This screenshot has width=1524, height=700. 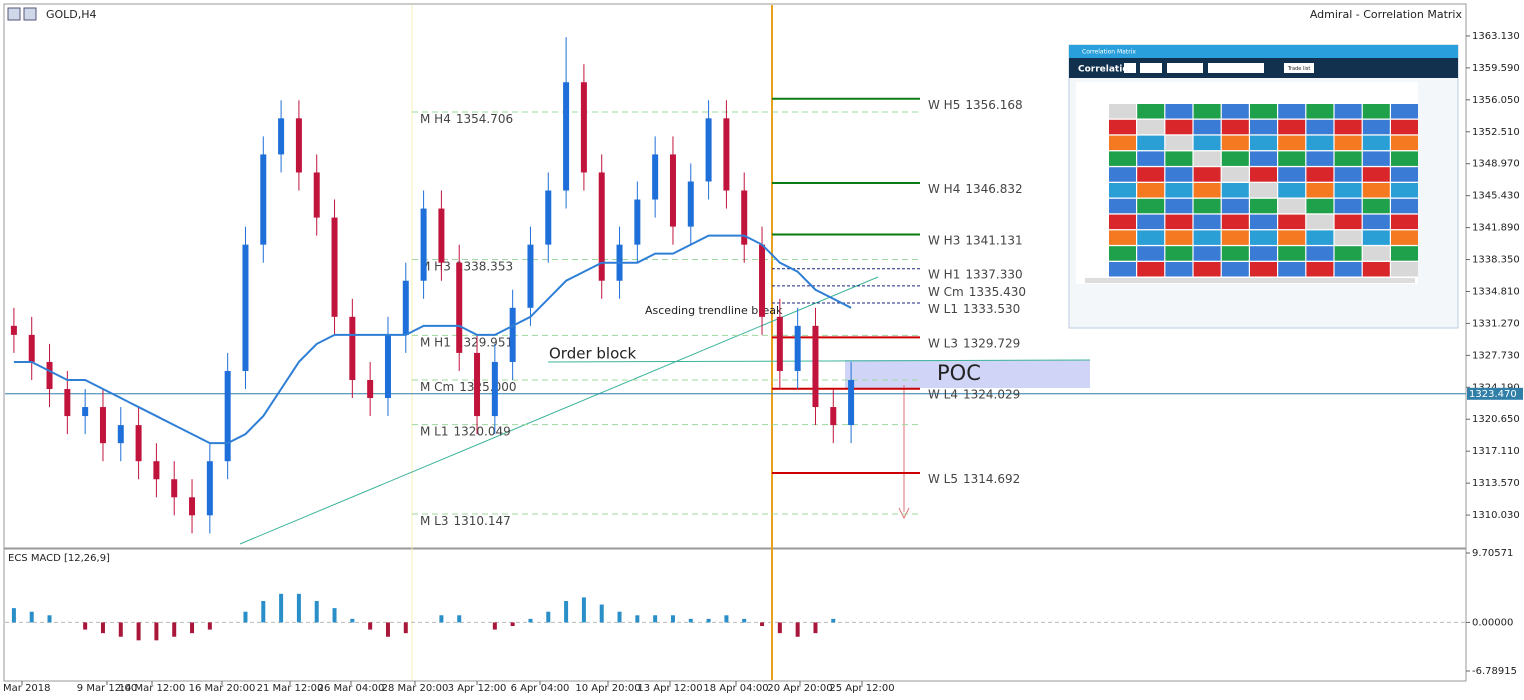 I want to click on arrow-head, so click(x=904, y=513).